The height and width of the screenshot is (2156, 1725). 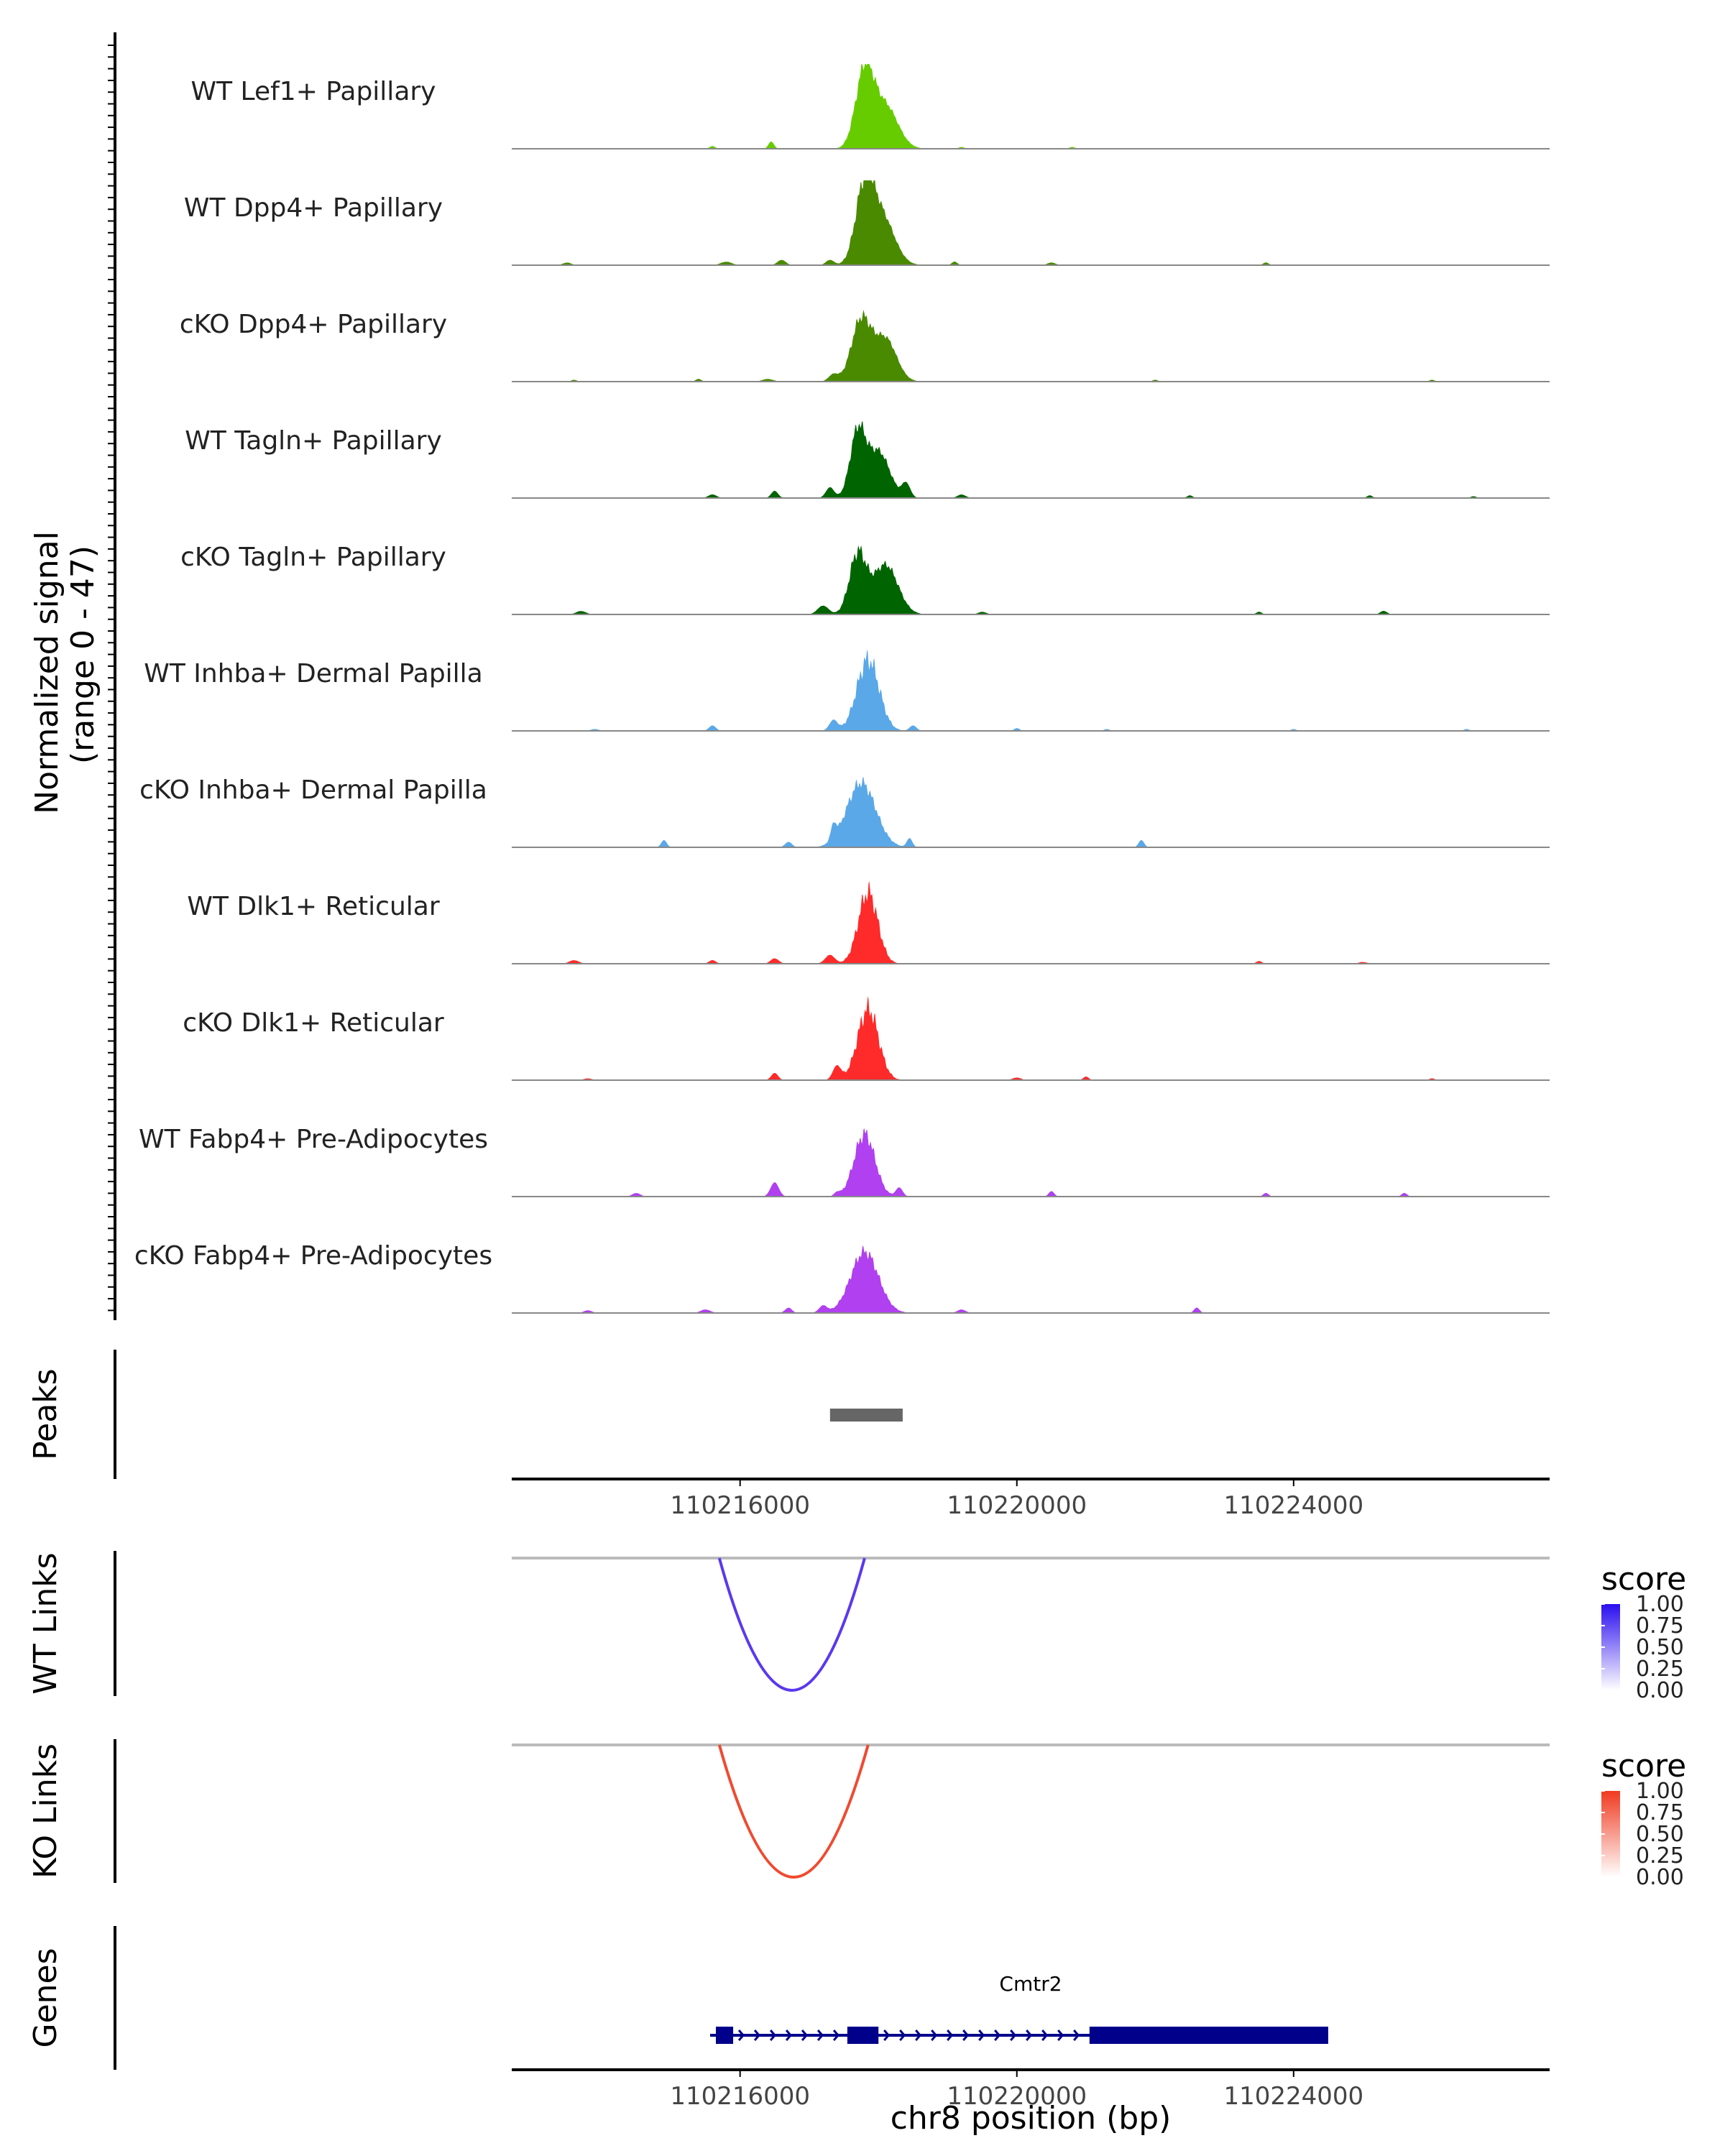 I want to click on ko-legend-title: score, so click(x=1643, y=1766).